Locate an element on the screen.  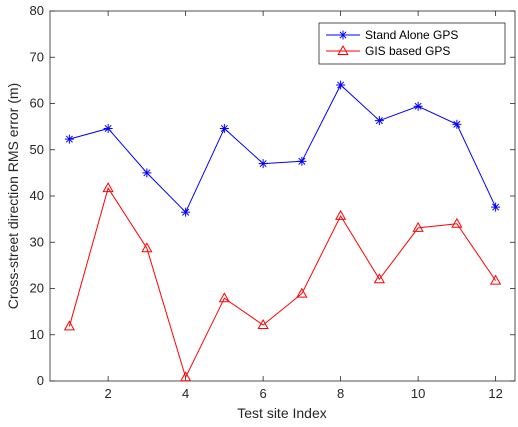
y-tick-label: 80 is located at coordinates (37, 10).